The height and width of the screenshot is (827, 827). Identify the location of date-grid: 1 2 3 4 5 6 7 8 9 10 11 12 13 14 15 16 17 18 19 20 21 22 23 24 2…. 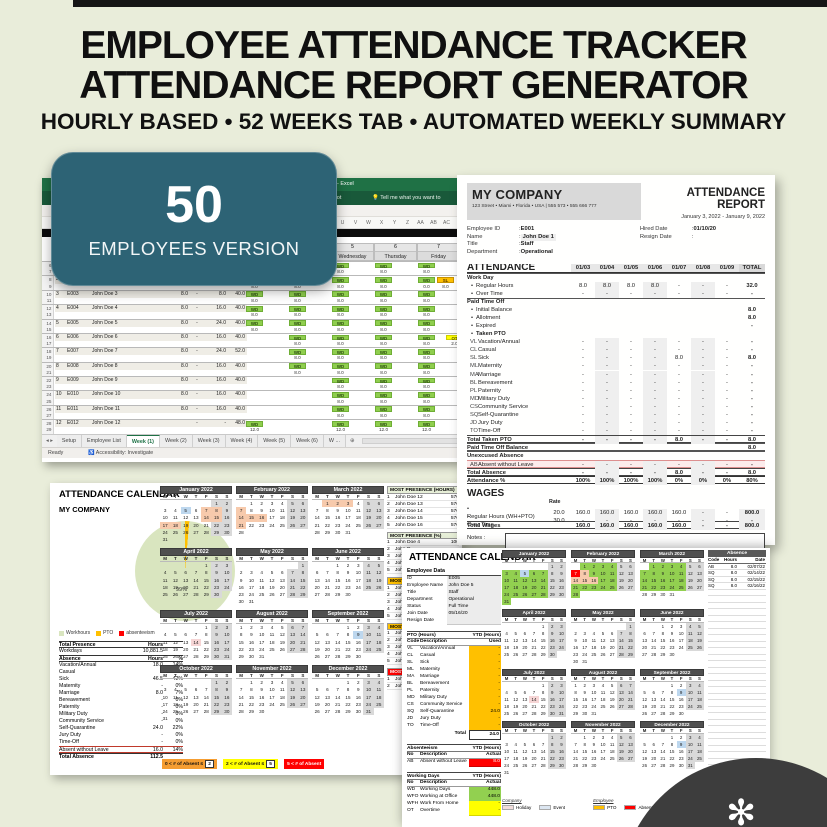
(272, 642).